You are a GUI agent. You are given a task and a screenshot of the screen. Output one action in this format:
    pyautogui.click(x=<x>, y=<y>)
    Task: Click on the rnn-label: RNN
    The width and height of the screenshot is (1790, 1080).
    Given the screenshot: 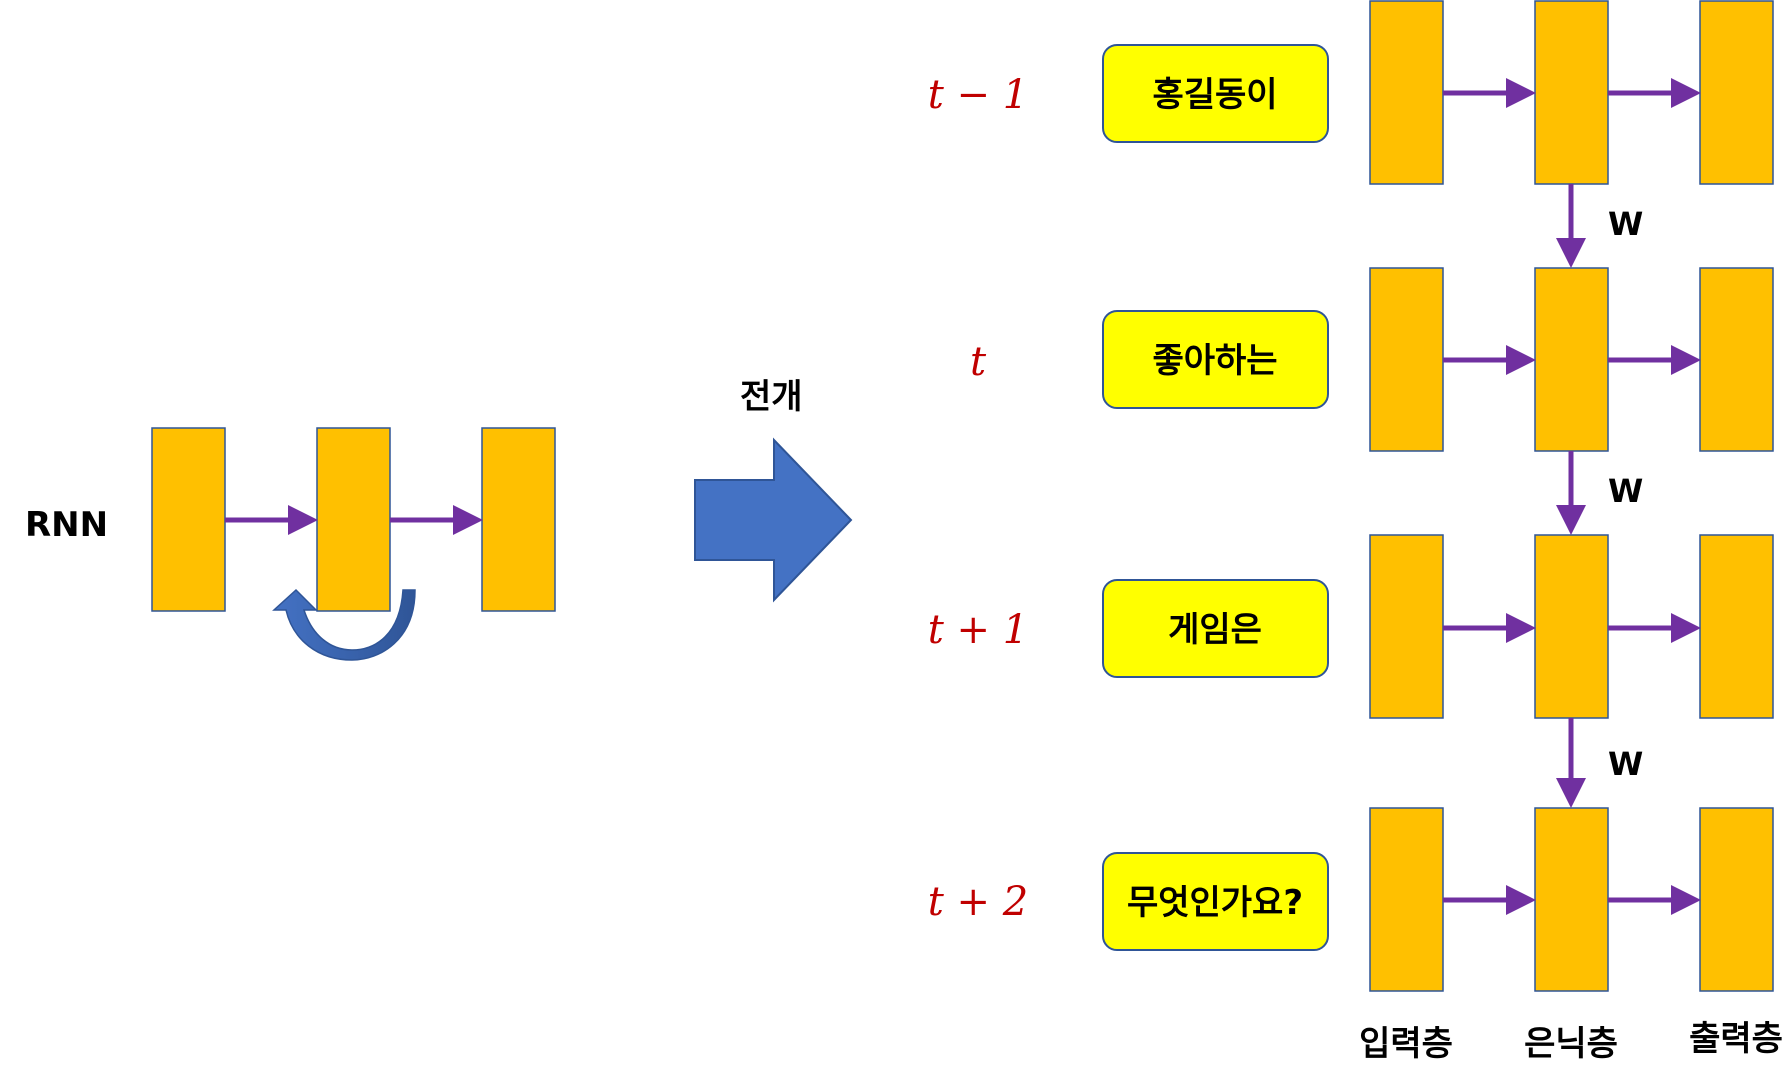 What is the action you would take?
    pyautogui.click(x=66, y=525)
    